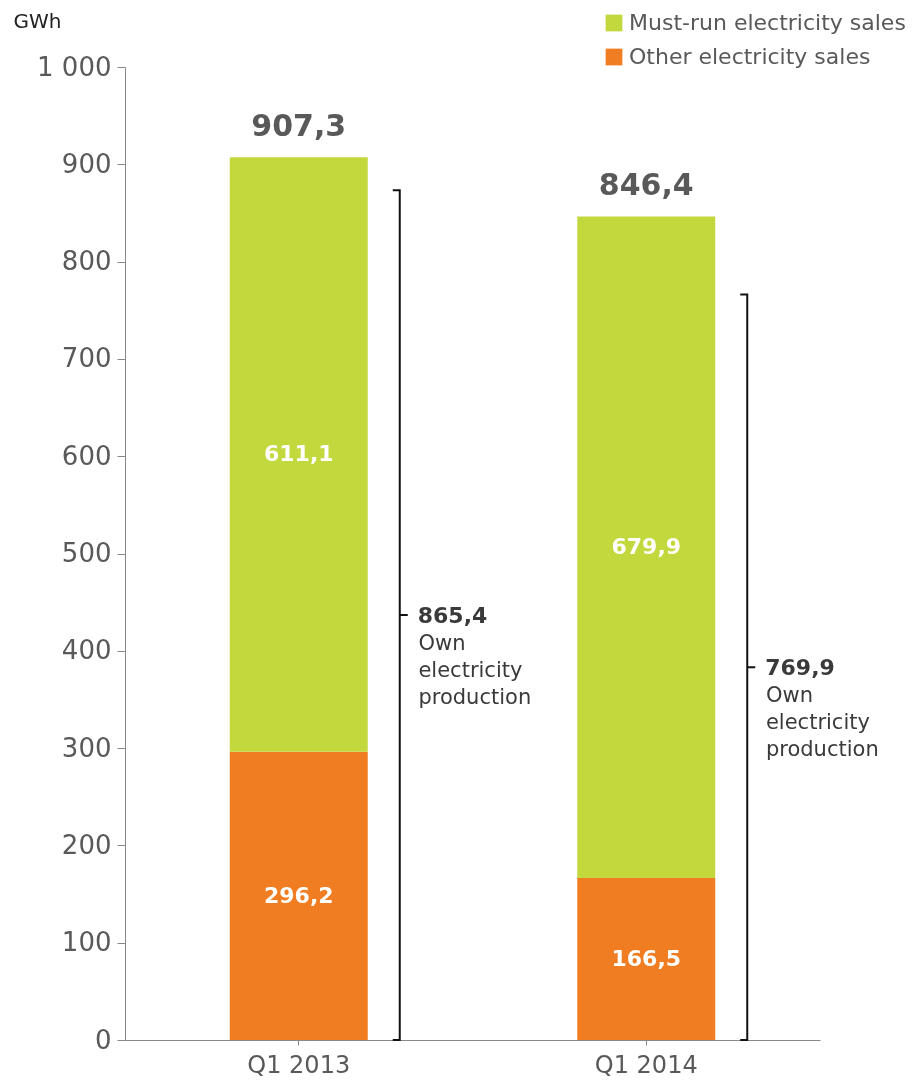 This screenshot has width=917, height=1088. What do you see at coordinates (74, 66) in the screenshot?
I see `y-tick-label: 1 000` at bounding box center [74, 66].